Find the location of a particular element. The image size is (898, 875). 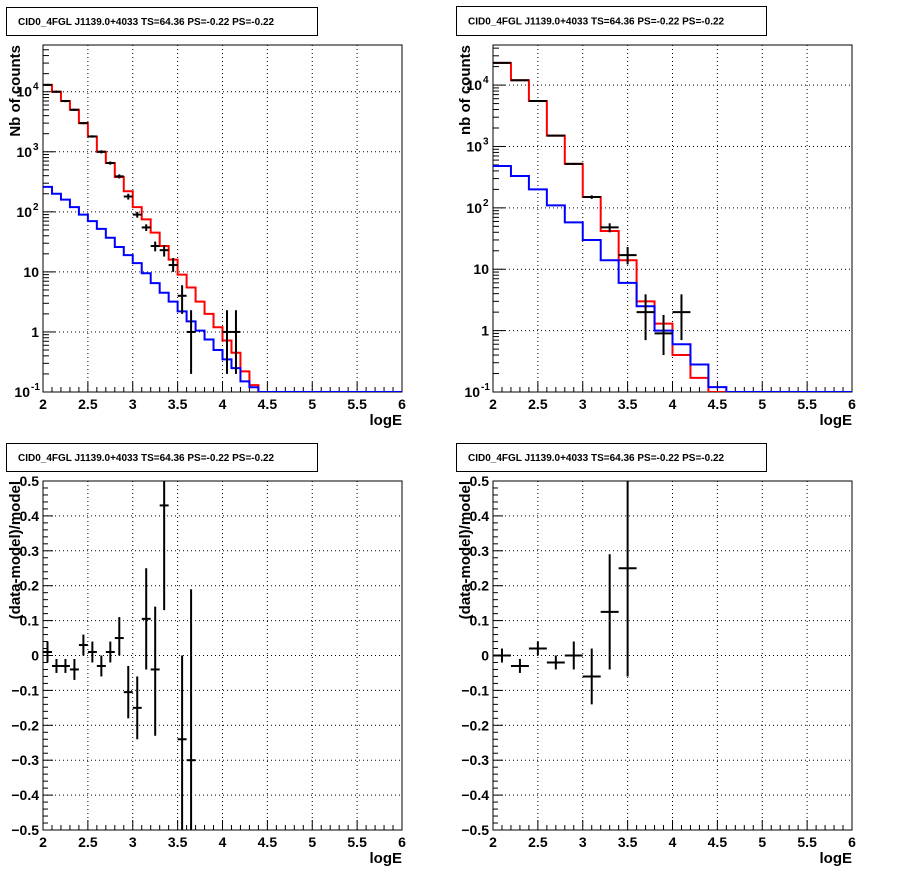

y-tick-label: −0.3 is located at coordinates (25, 760).